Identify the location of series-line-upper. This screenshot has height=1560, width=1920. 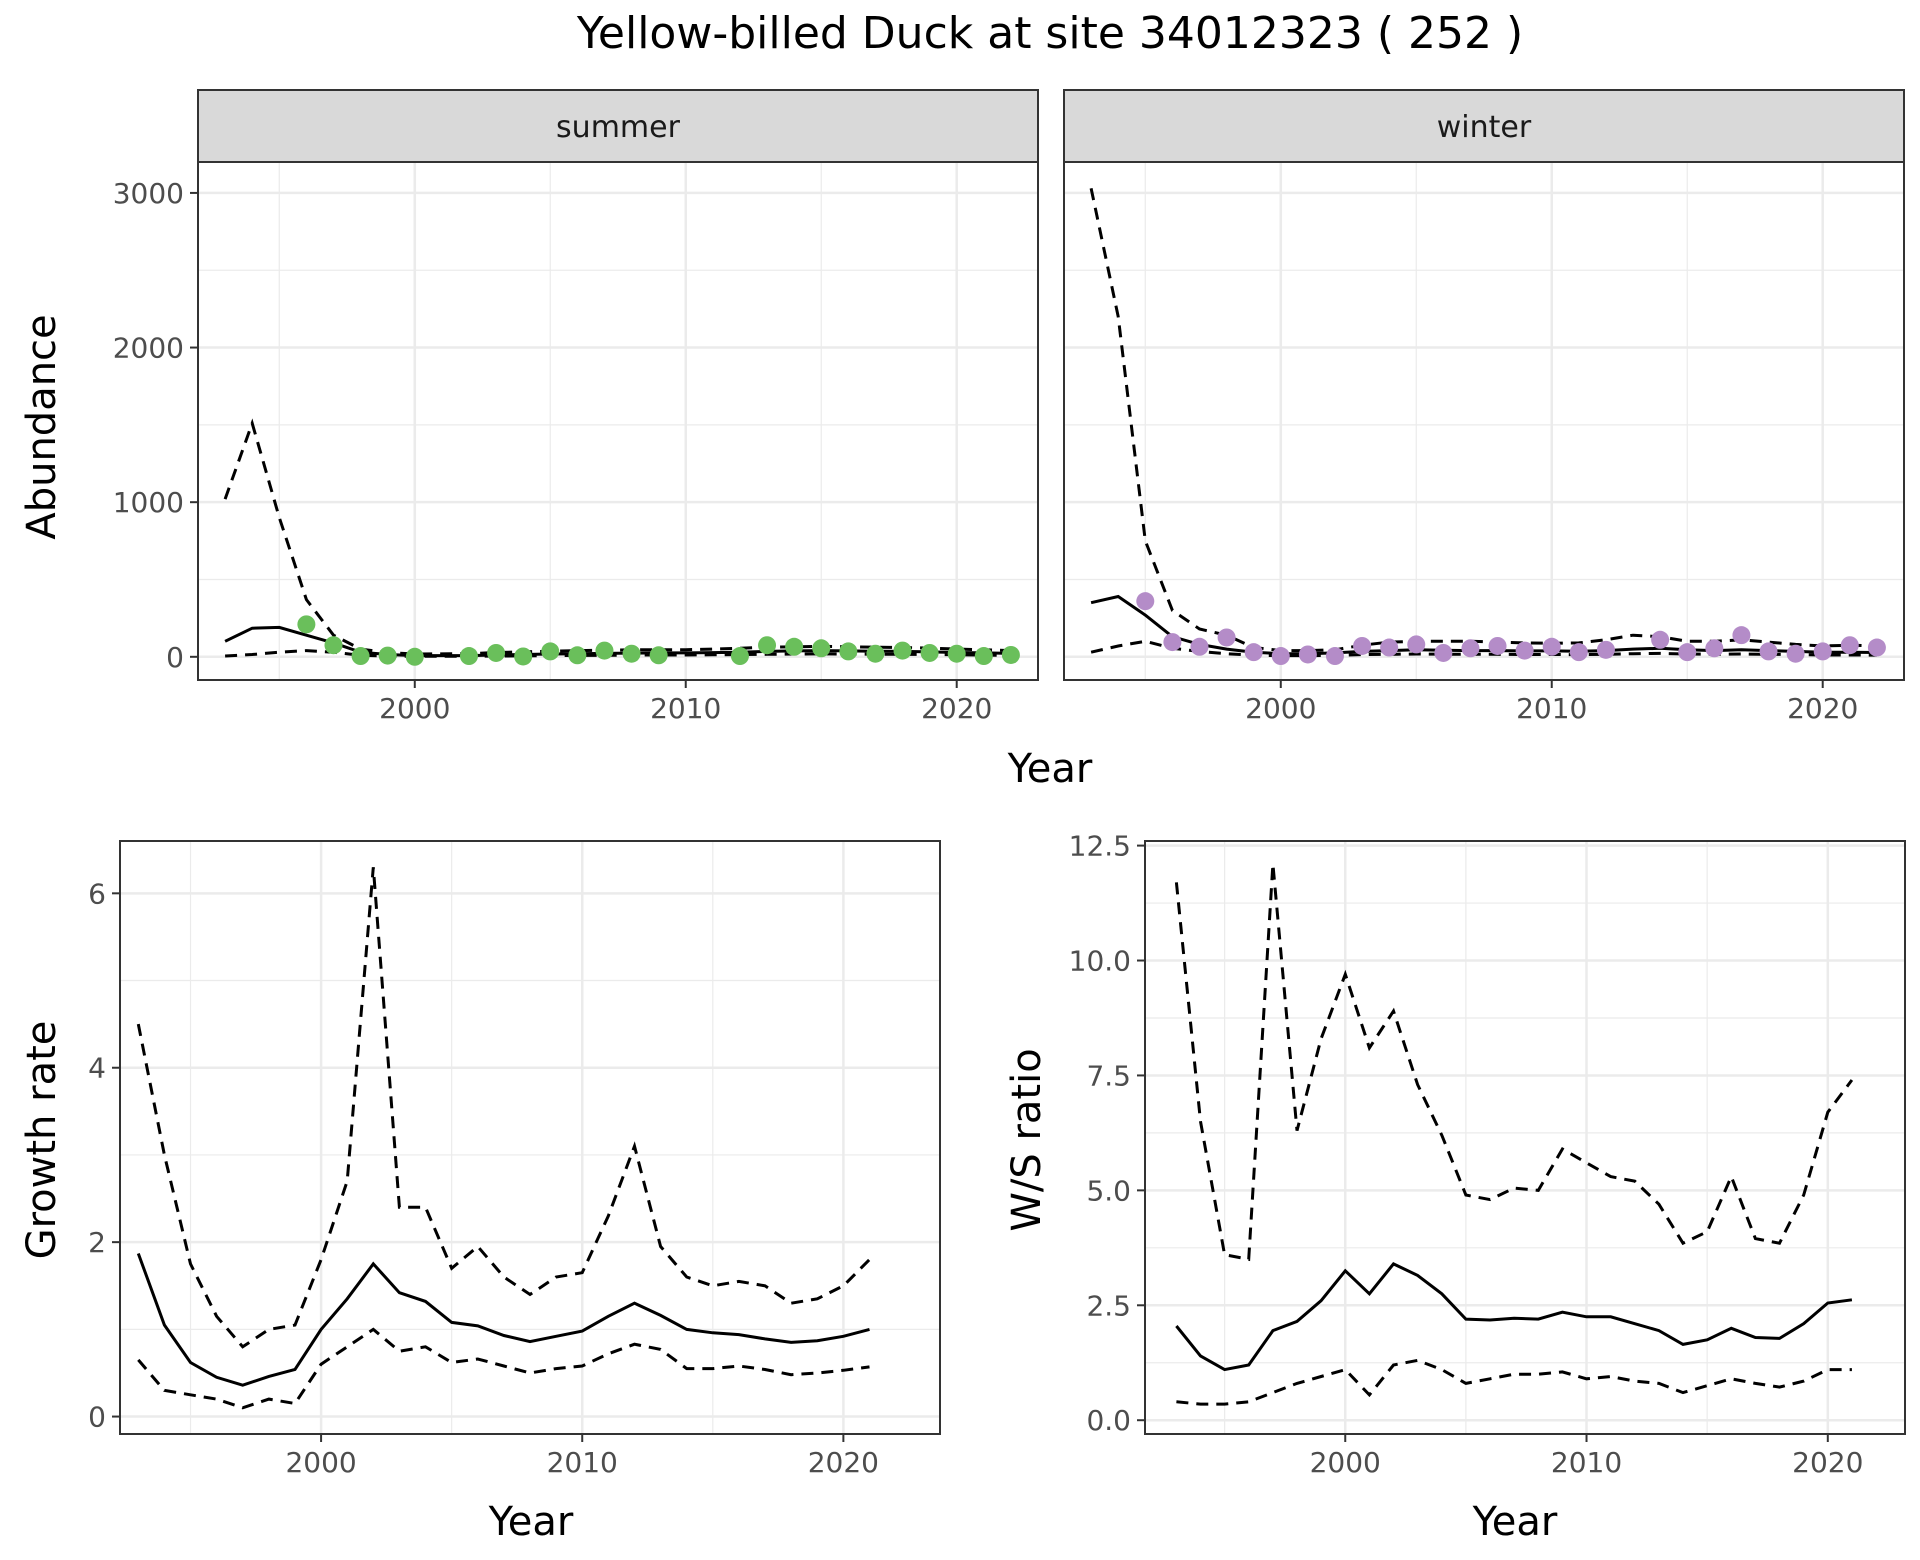
(503, 1108).